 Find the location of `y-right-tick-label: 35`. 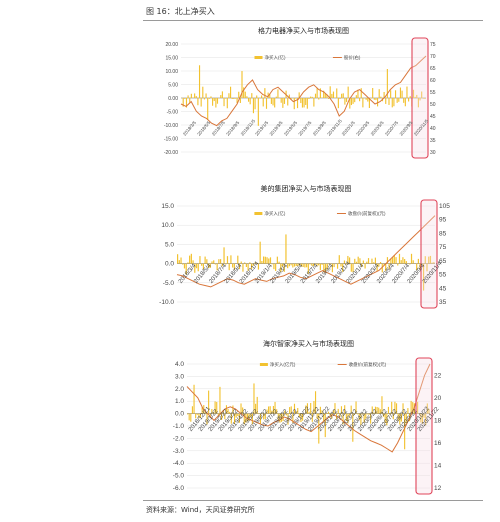

y-right-tick-label: 35 is located at coordinates (433, 141).